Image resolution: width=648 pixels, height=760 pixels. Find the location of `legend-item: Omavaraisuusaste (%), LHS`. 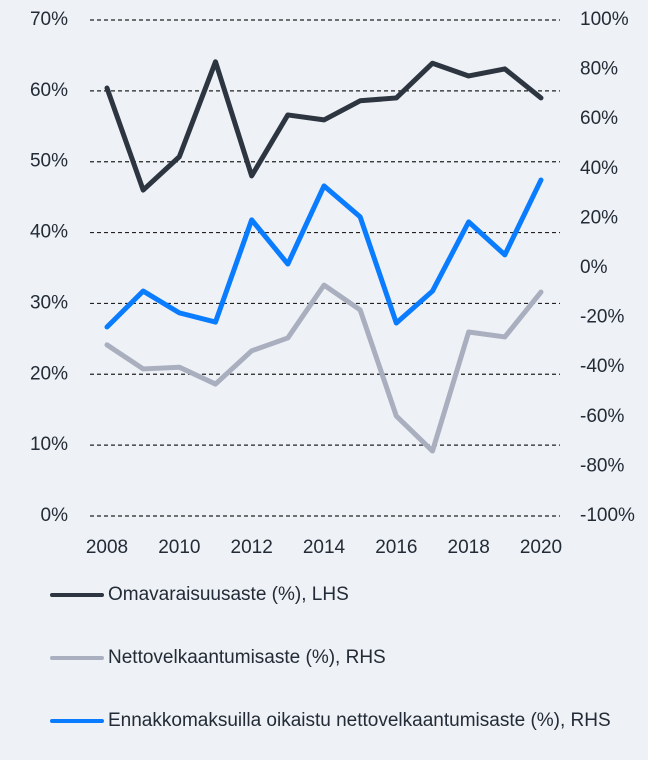

legend-item: Omavaraisuusaste (%), LHS is located at coordinates (345, 595).